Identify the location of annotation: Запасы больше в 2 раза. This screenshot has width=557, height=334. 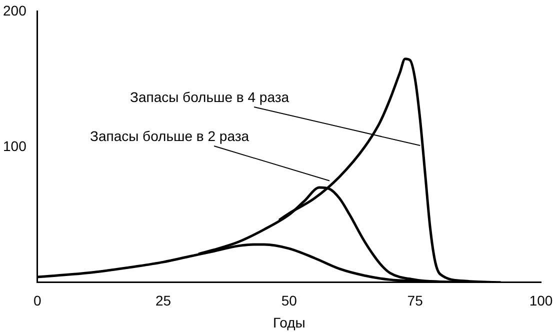
(170, 136).